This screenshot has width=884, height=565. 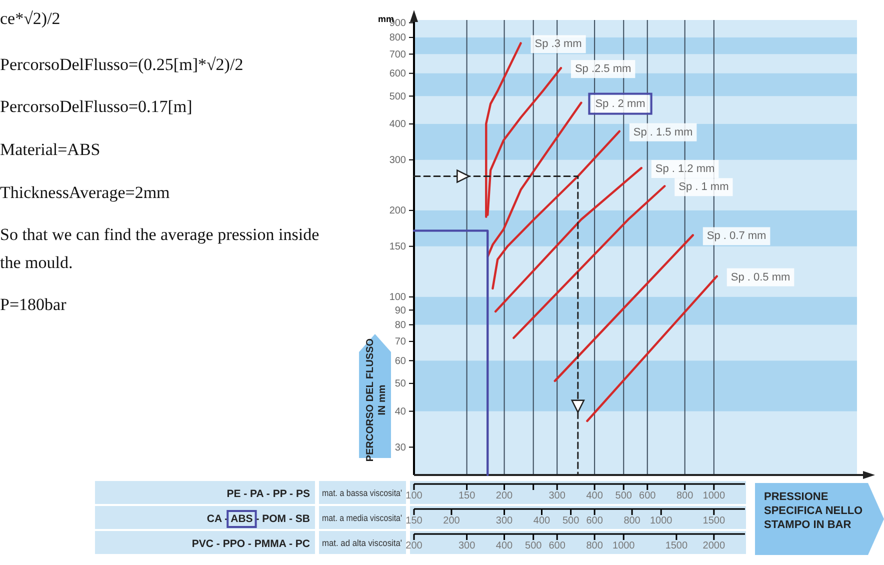 What do you see at coordinates (251, 544) in the screenshot?
I see `text: PVC - PPO - PMMA - PC` at bounding box center [251, 544].